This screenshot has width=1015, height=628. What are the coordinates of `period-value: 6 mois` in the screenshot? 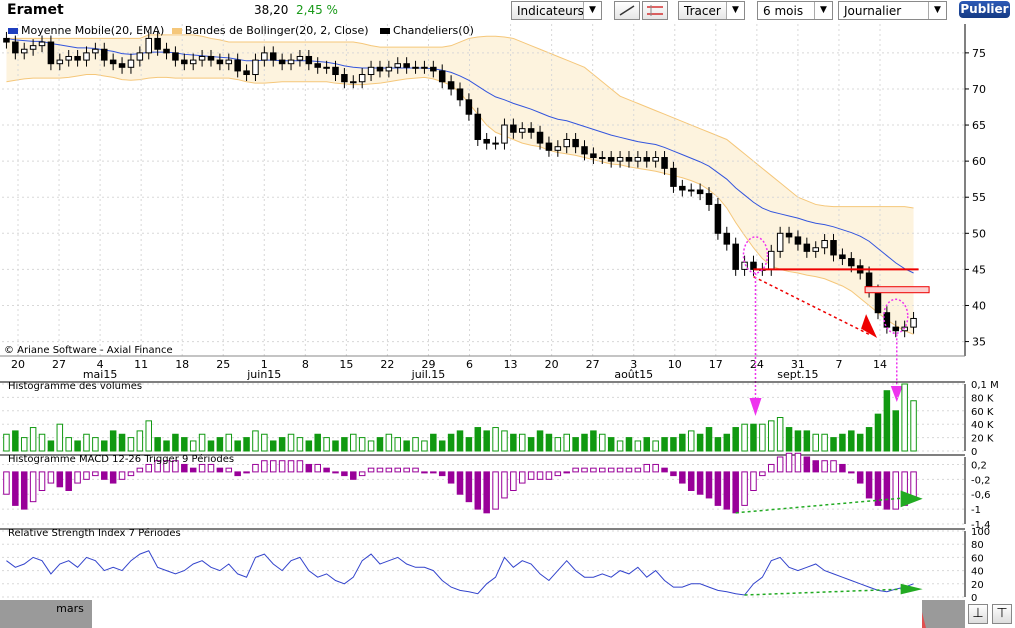 It's located at (783, 11).